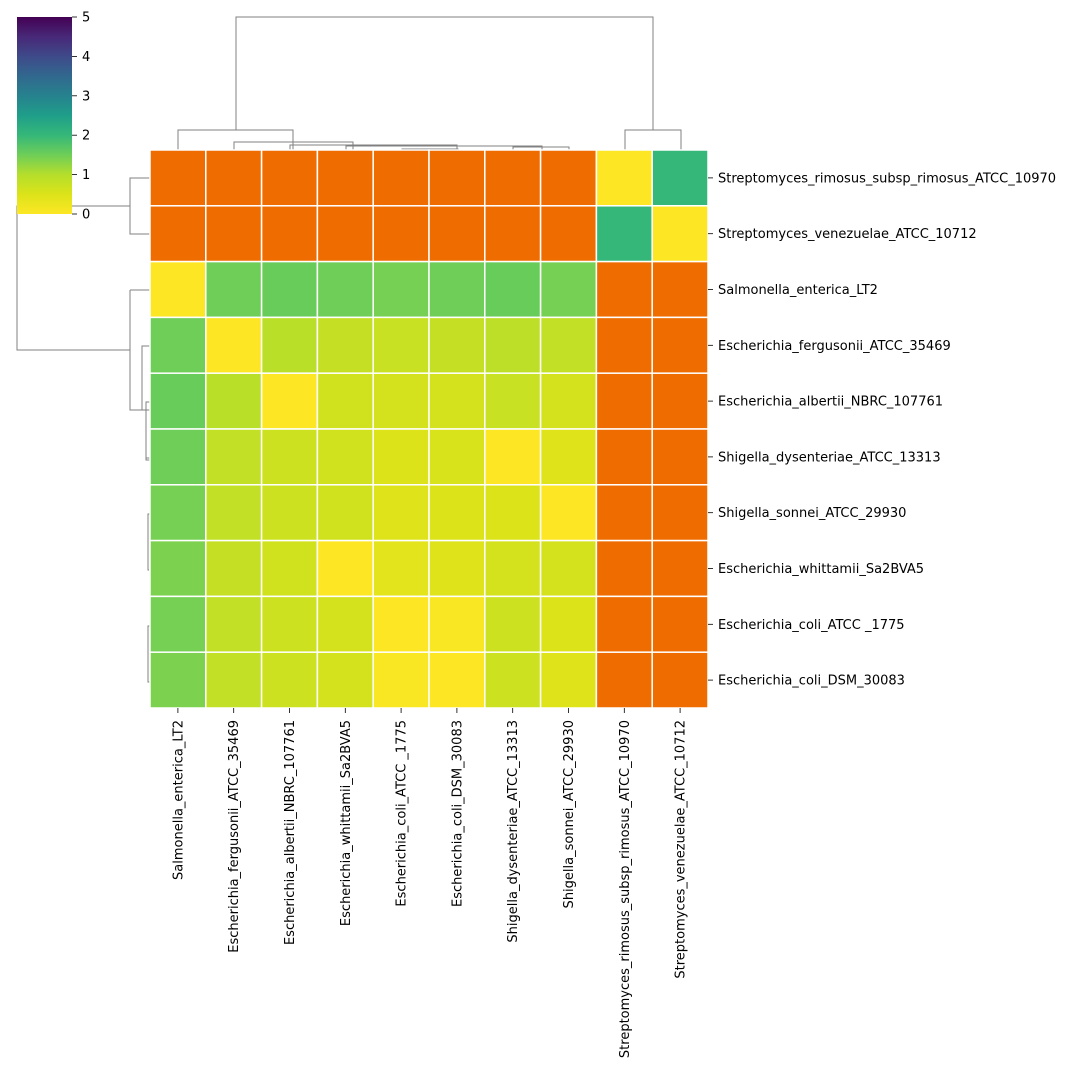 The image size is (1089, 1090). I want to click on colorbar-tick-label: 1, so click(86, 175).